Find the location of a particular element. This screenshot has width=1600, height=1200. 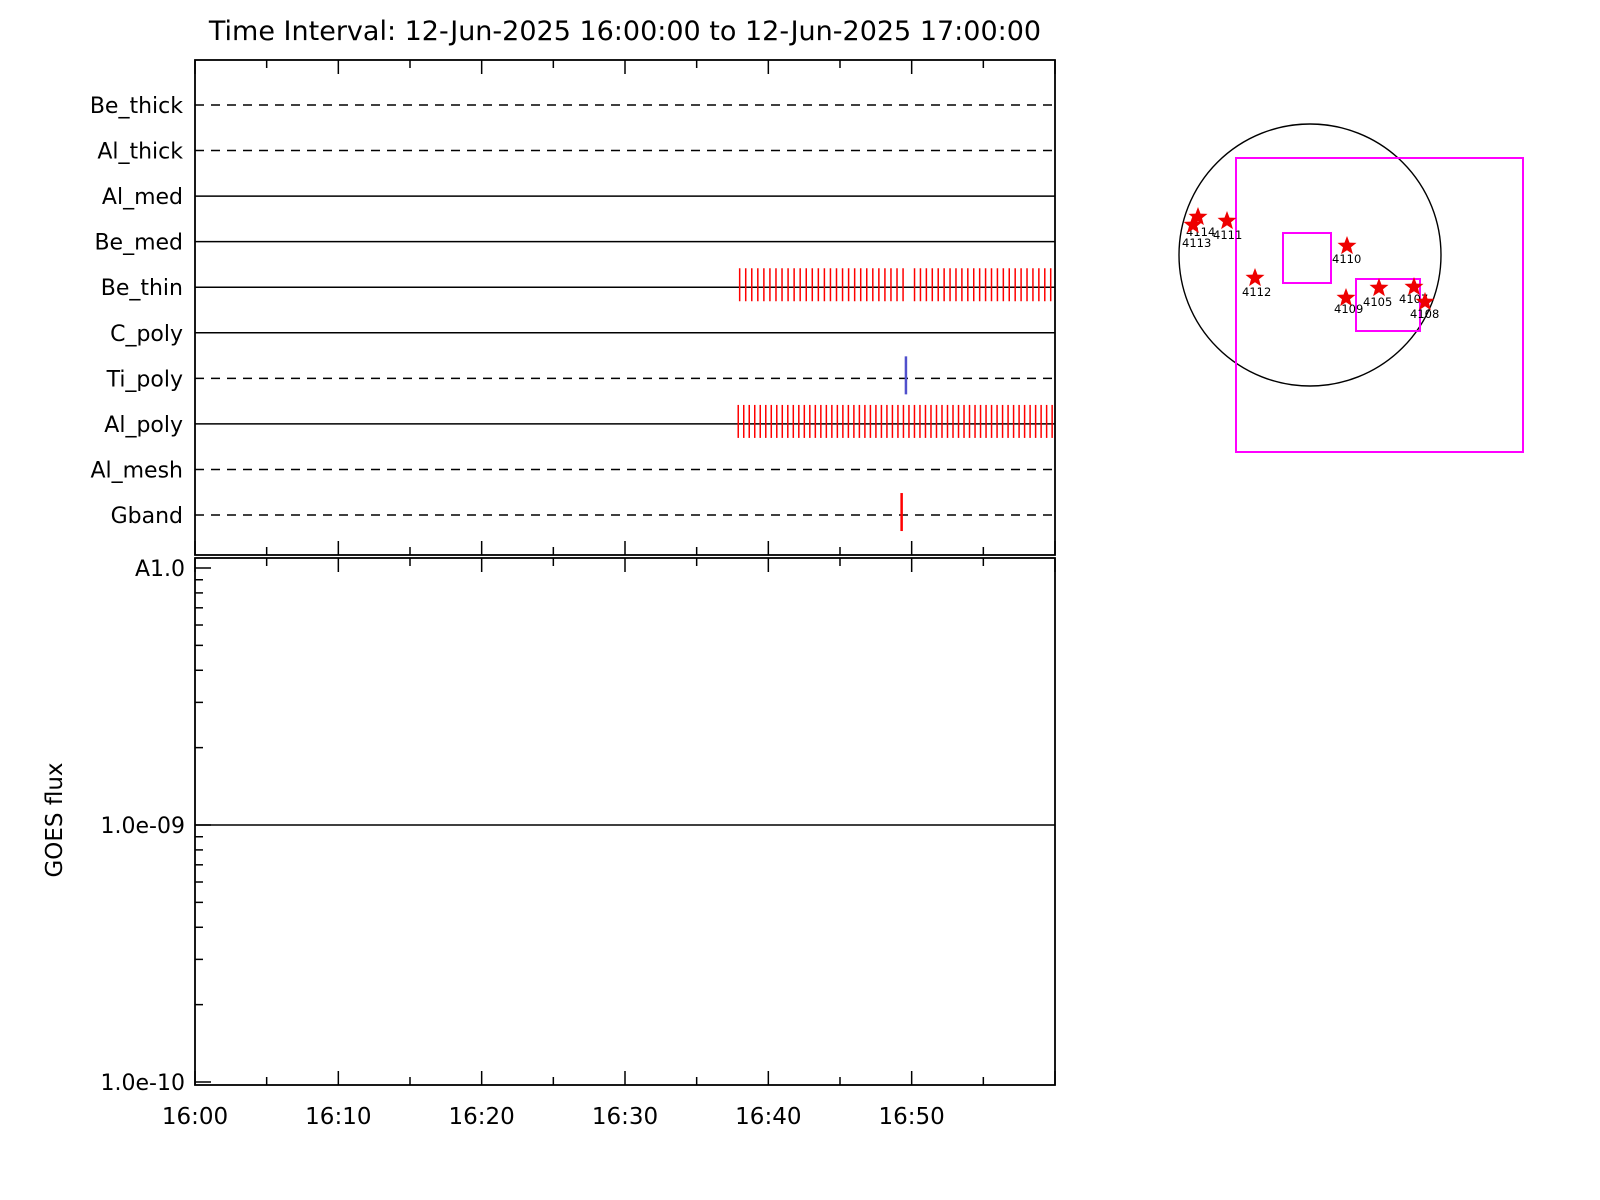

filter-row-label: Gband is located at coordinates (147, 516).